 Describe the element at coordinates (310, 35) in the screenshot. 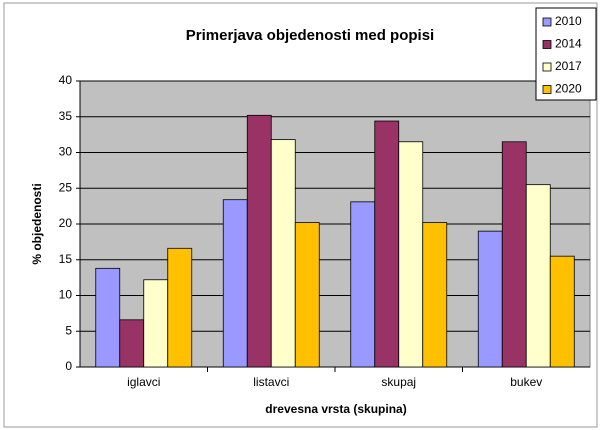

I see `chart-title: Primerjava objedenosti med popisi` at that location.